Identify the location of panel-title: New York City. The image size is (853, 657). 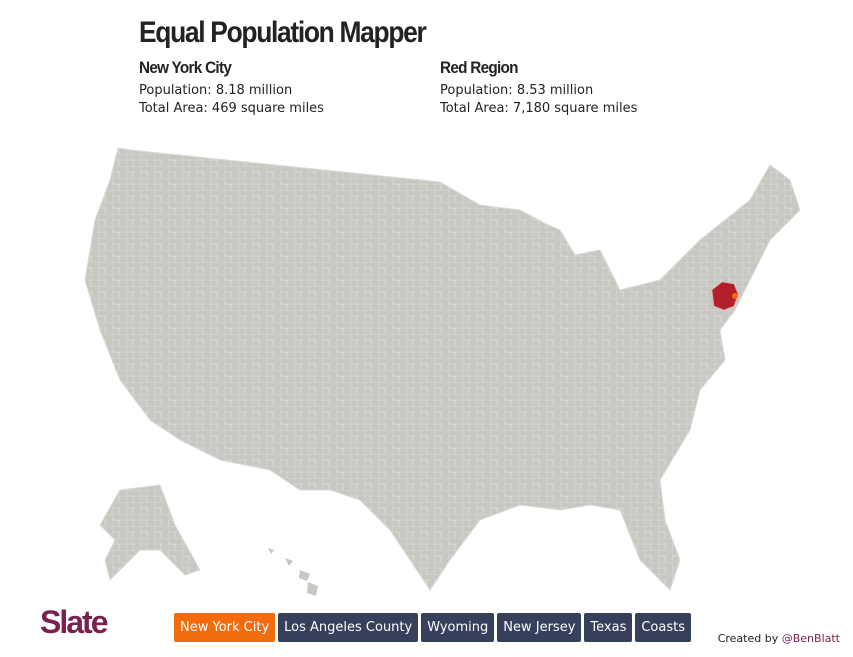
(185, 67).